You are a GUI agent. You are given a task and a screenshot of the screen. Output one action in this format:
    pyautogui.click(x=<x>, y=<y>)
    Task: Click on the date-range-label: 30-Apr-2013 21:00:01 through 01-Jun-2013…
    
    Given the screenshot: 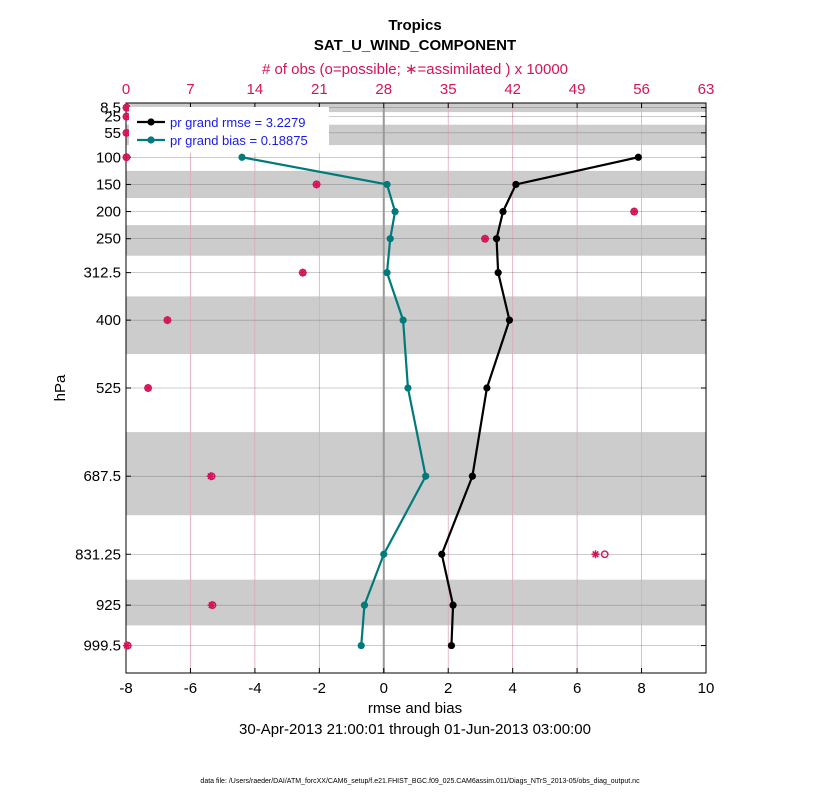 What is the action you would take?
    pyautogui.click(x=415, y=729)
    